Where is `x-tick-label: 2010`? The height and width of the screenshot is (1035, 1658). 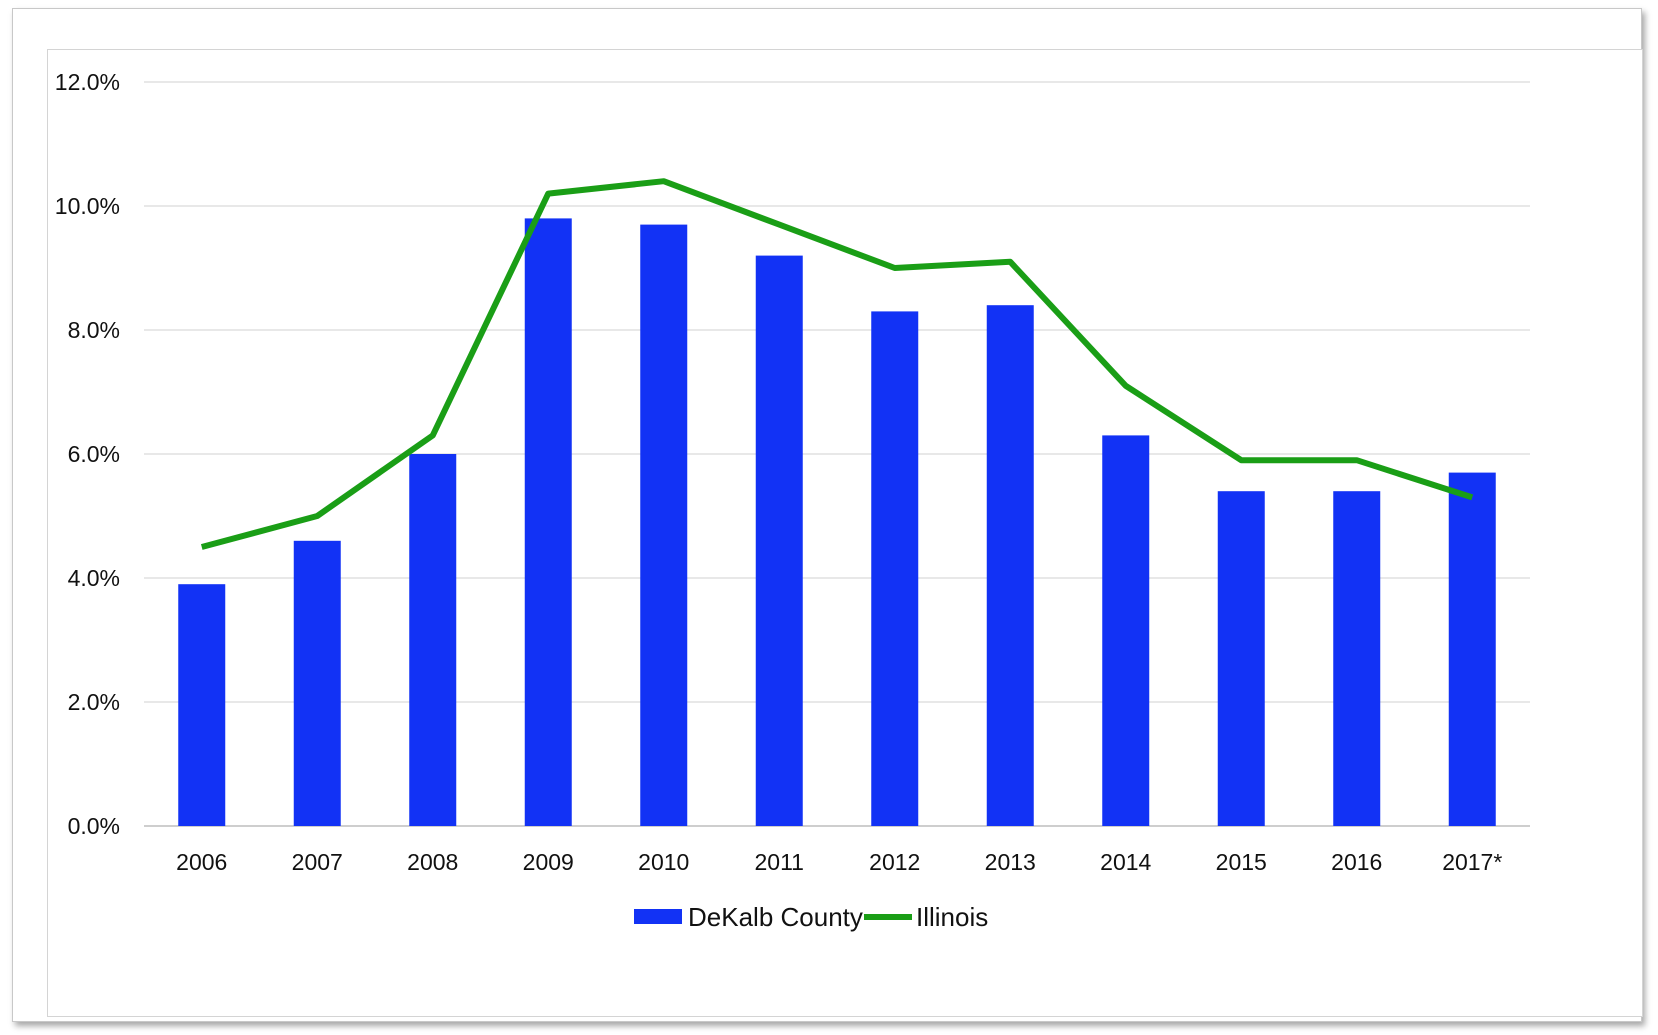 x-tick-label: 2010 is located at coordinates (663, 862).